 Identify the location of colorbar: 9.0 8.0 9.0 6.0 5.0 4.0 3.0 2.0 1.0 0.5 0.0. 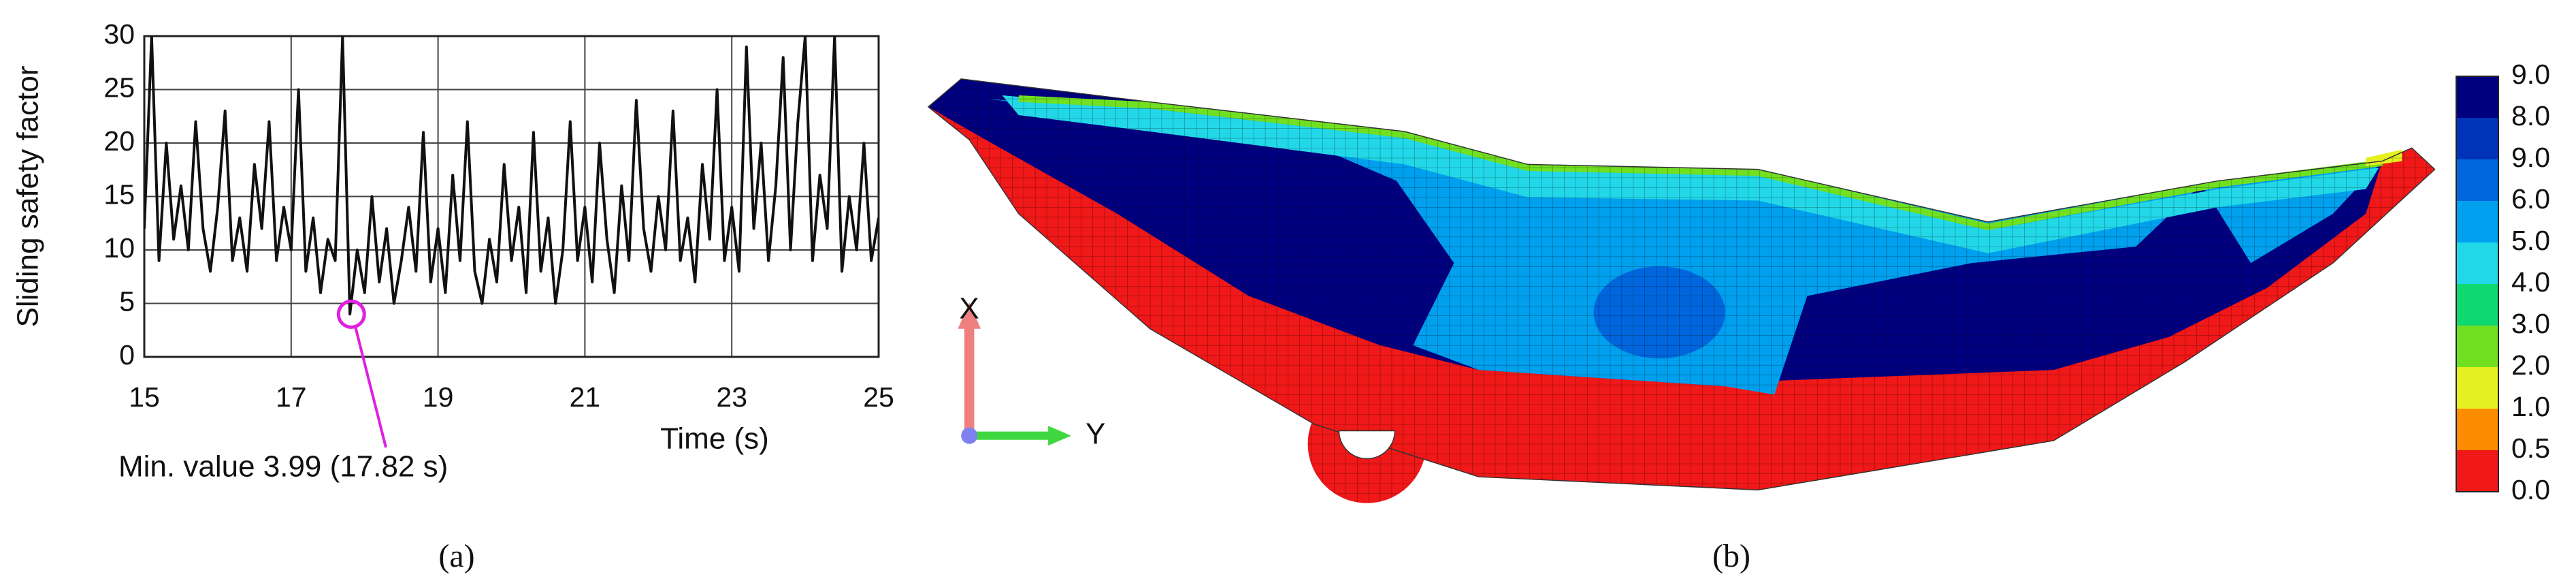
(2503, 282).